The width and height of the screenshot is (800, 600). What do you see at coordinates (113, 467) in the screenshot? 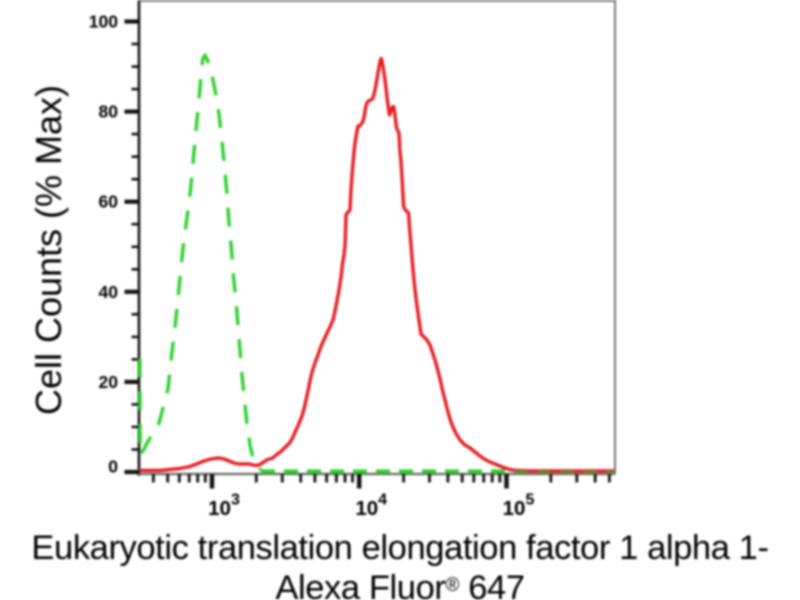
I see `svg-text: 0` at bounding box center [113, 467].